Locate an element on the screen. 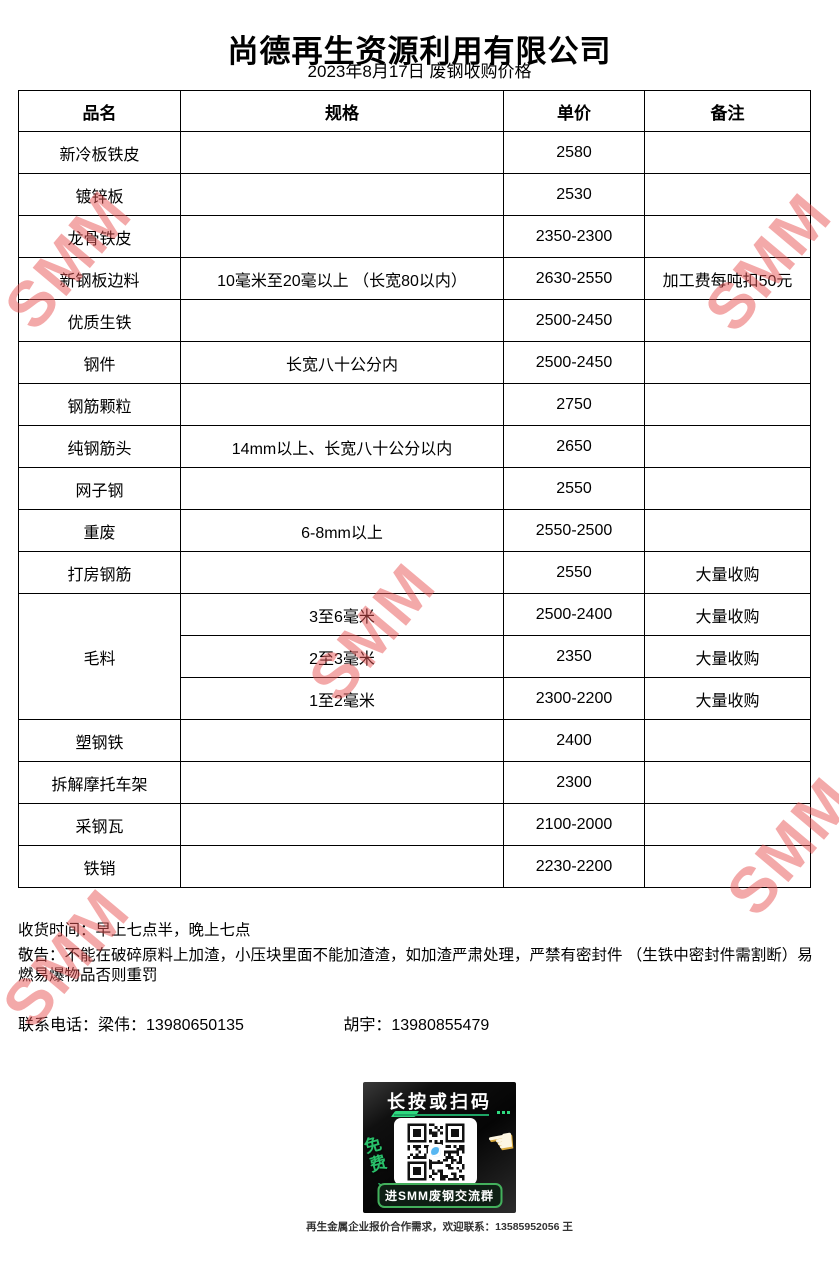 The image size is (839, 1274). table-row: 重废 6-8mm以上 2550-2500 is located at coordinates (414, 530).